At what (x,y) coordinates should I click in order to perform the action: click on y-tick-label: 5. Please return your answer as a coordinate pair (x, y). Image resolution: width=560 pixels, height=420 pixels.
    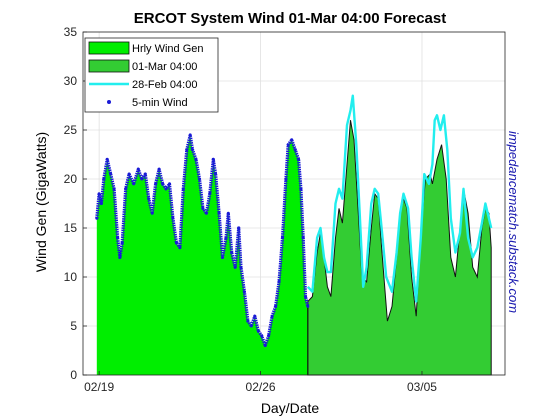
    Looking at the image, I should click on (73, 326).